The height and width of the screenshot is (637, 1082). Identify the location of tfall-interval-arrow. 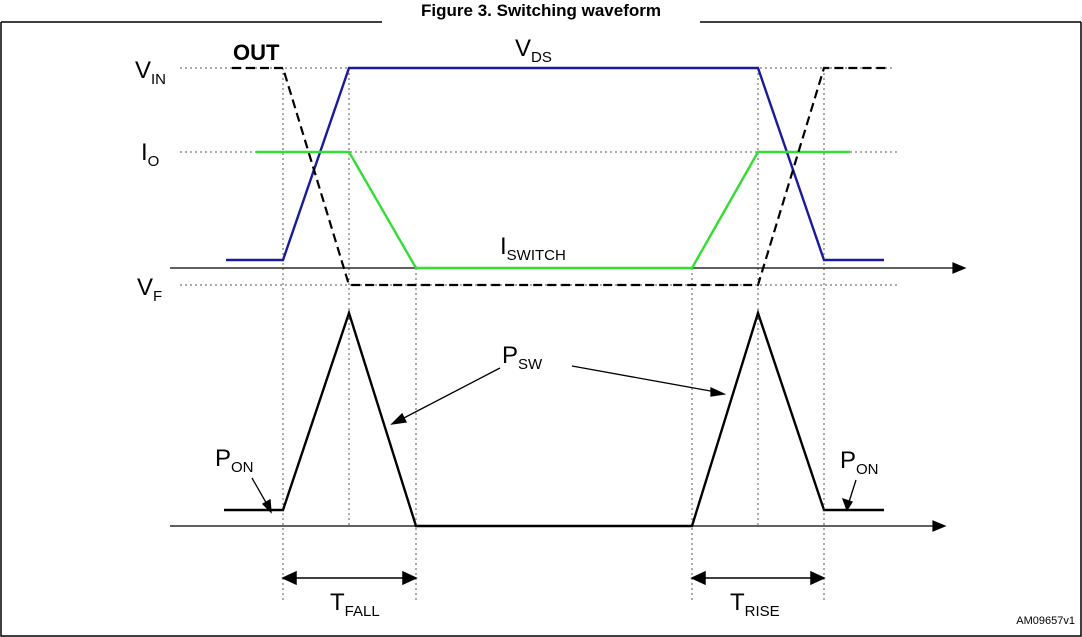
(349, 578).